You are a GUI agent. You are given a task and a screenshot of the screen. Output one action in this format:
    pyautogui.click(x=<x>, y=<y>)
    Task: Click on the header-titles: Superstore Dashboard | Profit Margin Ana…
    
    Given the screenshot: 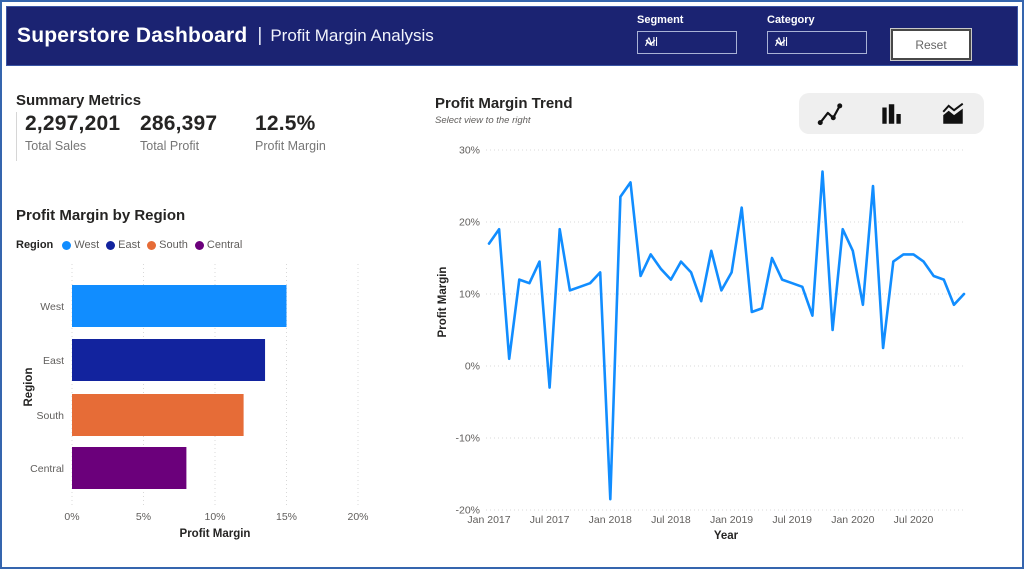 What is the action you would take?
    pyautogui.click(x=225, y=36)
    